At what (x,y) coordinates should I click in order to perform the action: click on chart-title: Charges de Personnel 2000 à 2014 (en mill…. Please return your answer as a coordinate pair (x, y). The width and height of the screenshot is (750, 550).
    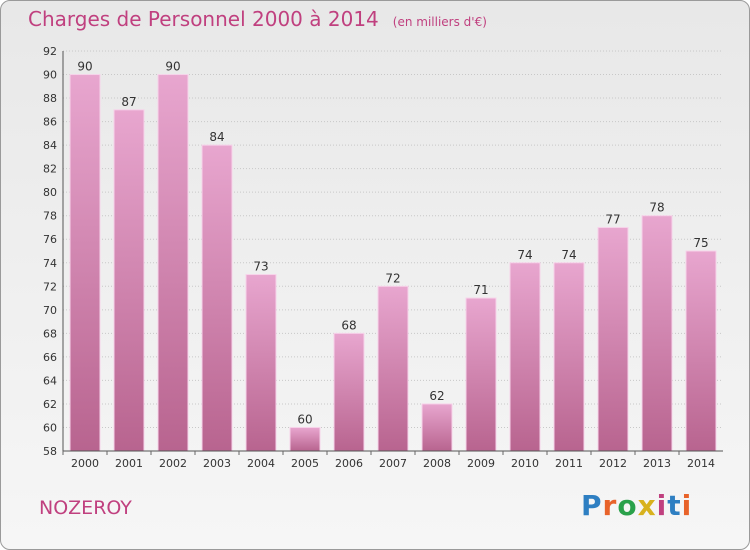
    Looking at the image, I should click on (257, 19).